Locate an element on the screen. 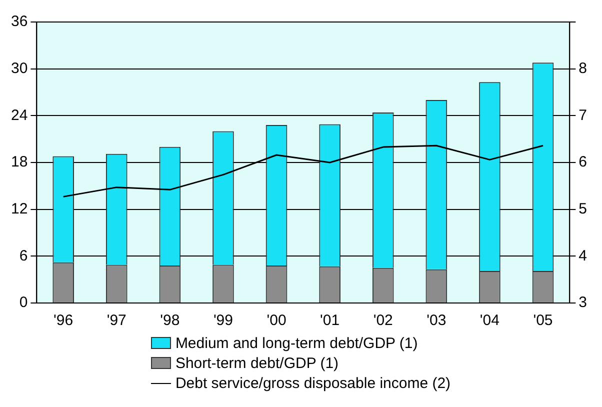  x-tick-label: '04 is located at coordinates (490, 321).